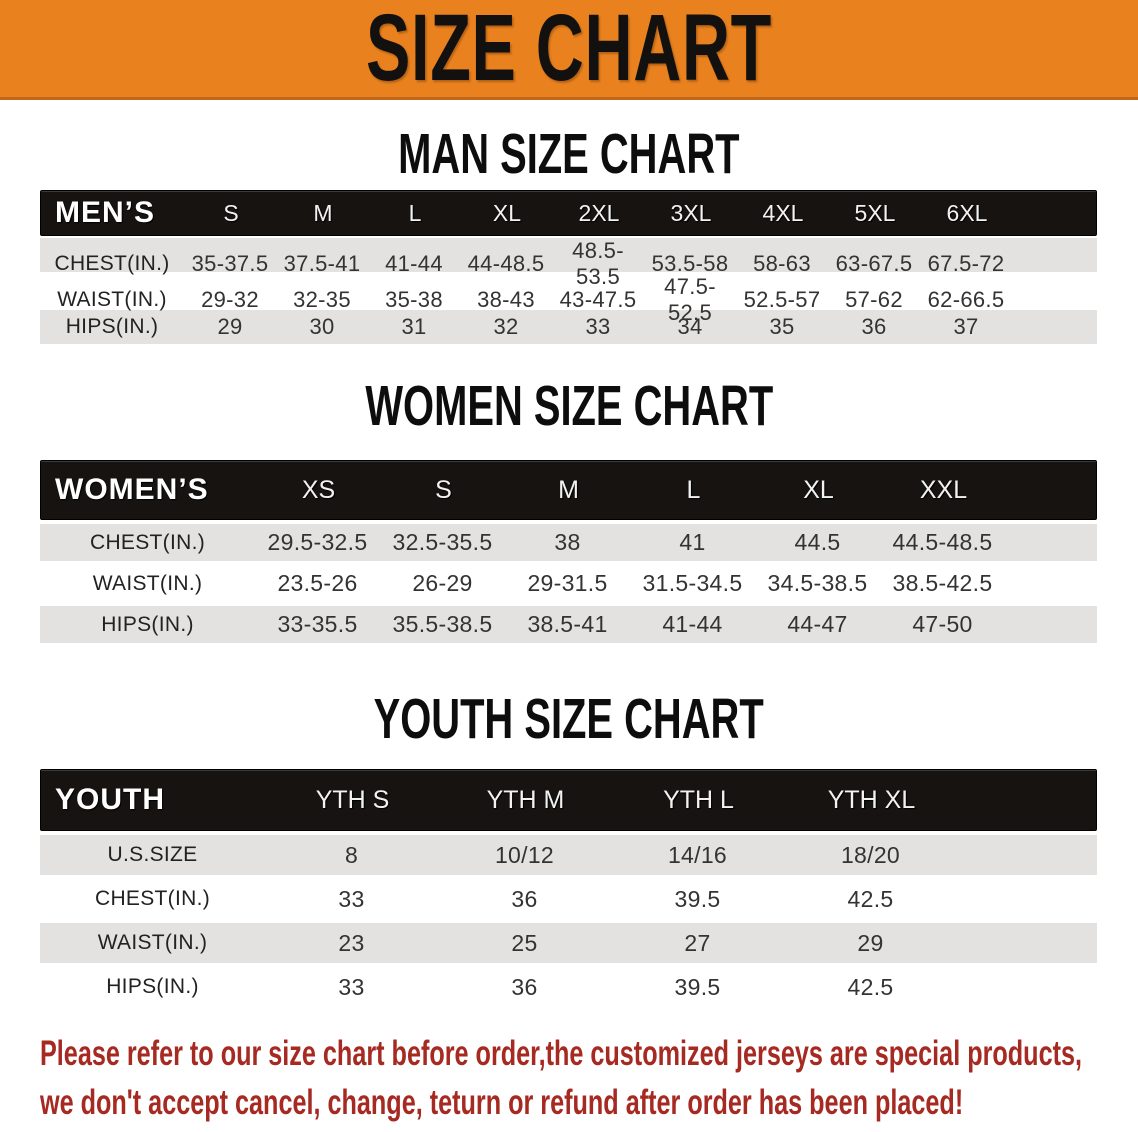  Describe the element at coordinates (322, 326) in the screenshot. I see `size-value: 30` at that location.